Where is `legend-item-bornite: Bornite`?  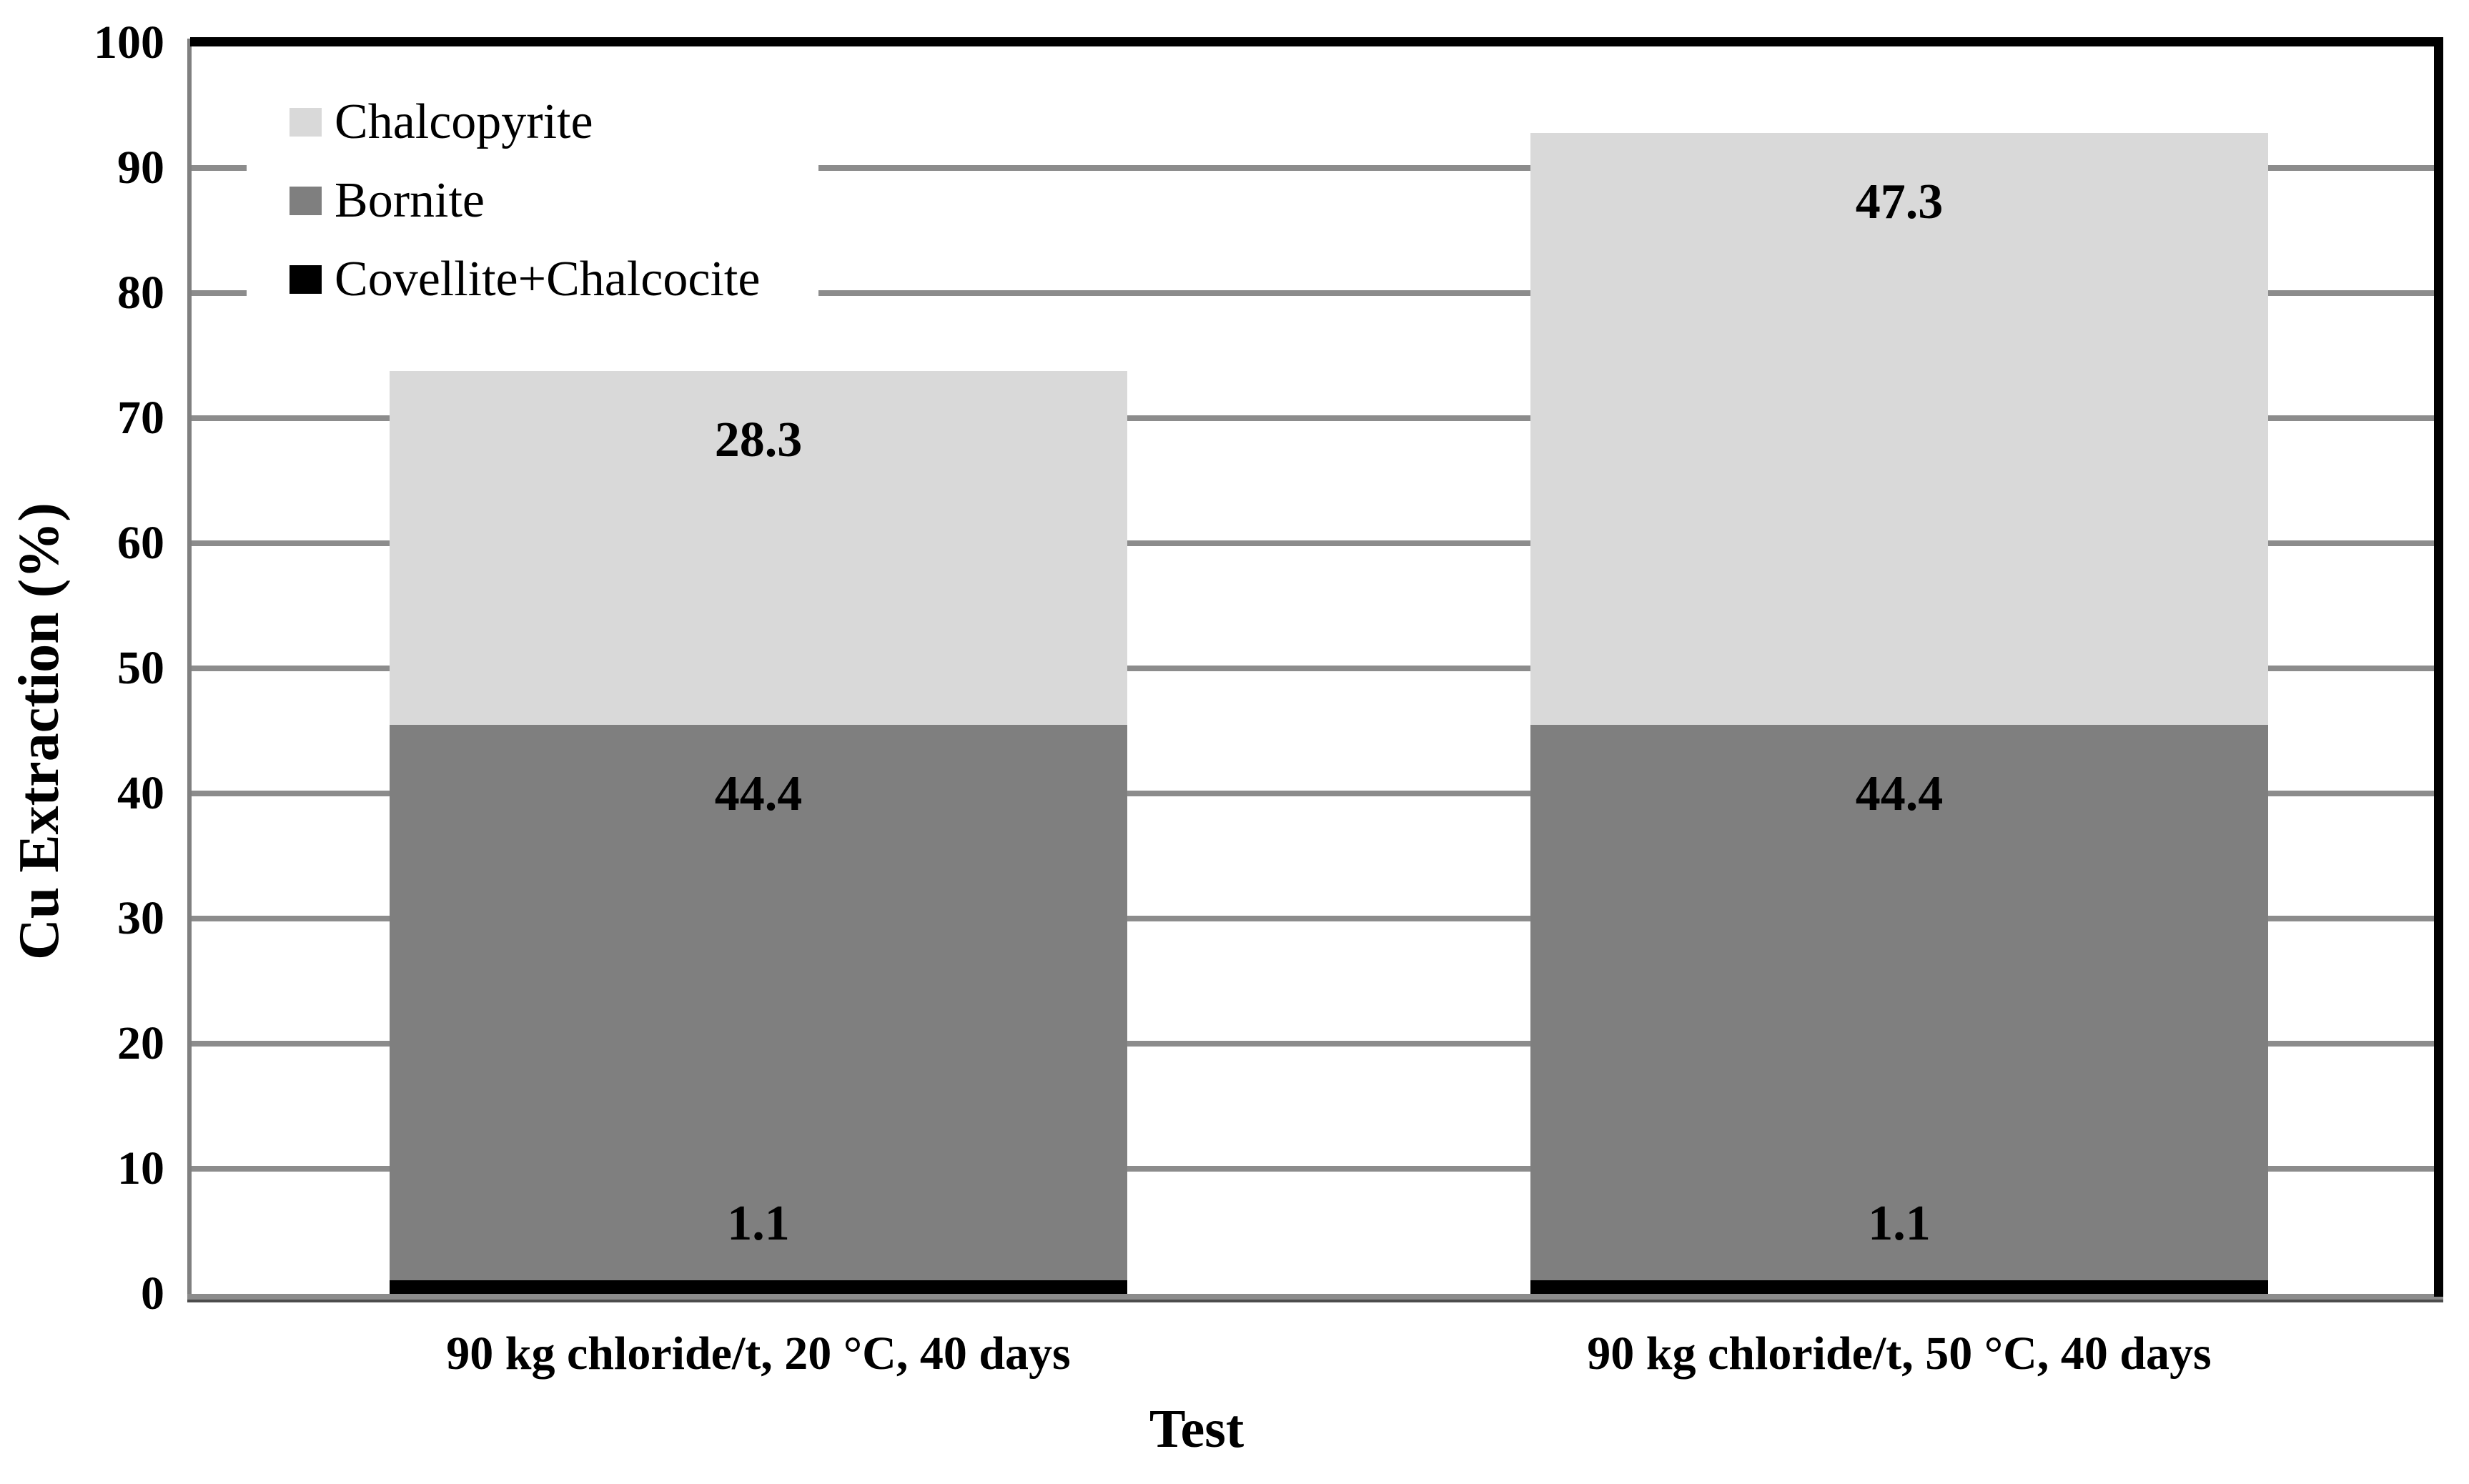 legend-item-bornite: Bornite is located at coordinates (532, 201).